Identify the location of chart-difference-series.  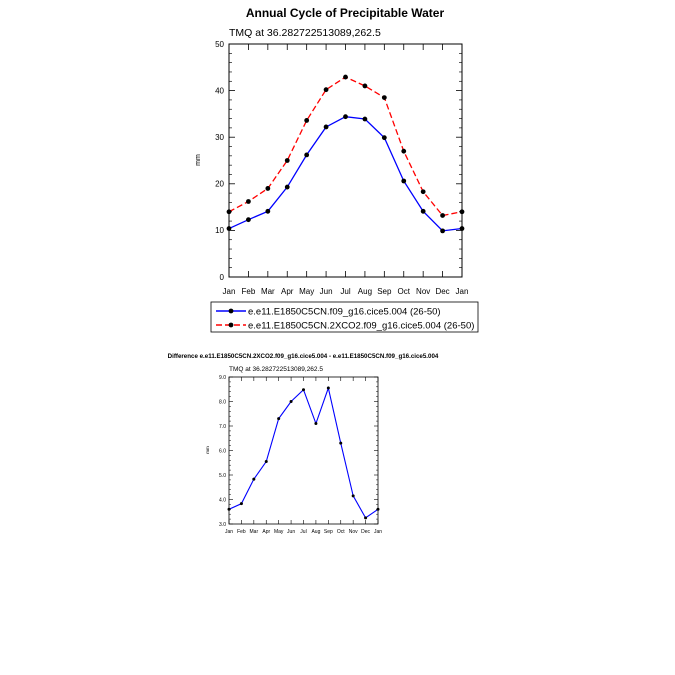
(303, 453).